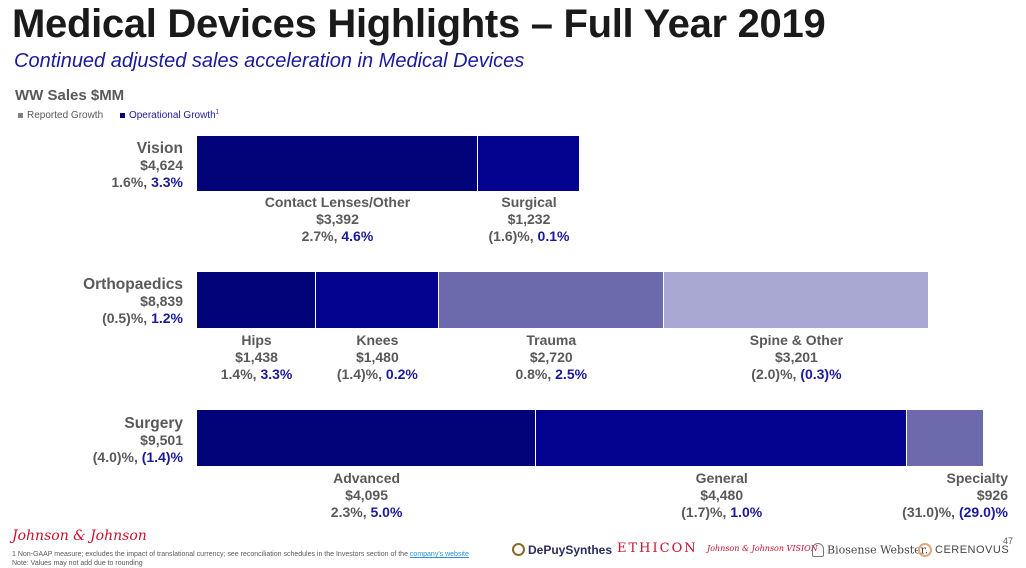  What do you see at coordinates (553, 236) in the screenshot?
I see `segment-operational-growth: 0.1%` at bounding box center [553, 236].